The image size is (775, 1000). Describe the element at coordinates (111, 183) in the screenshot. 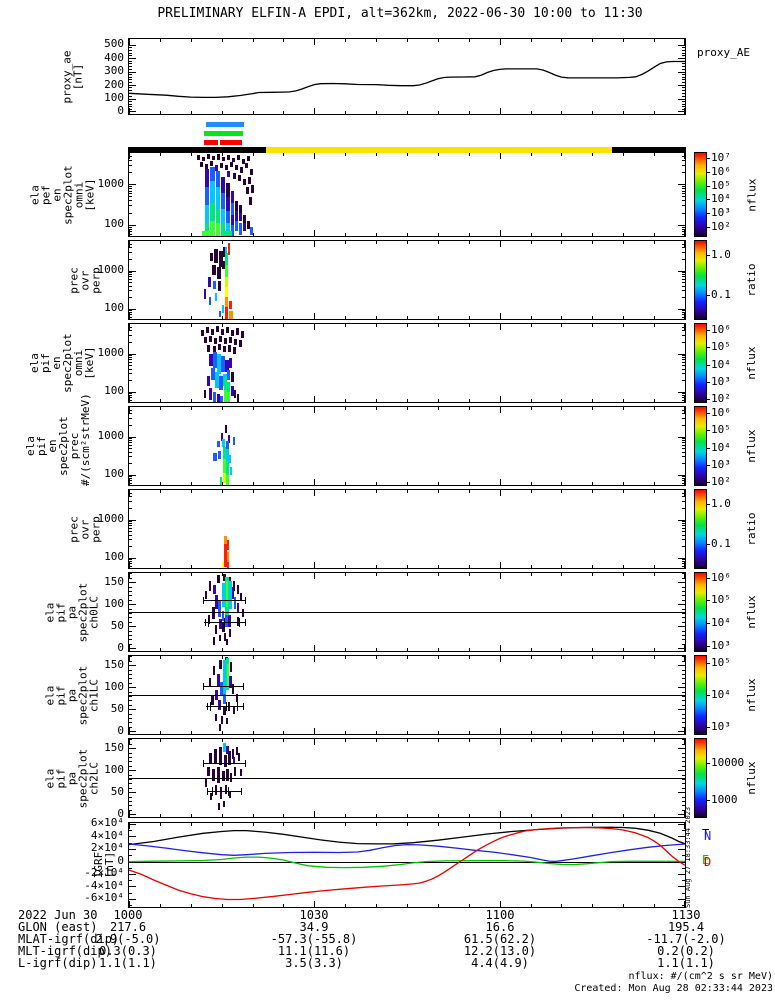

I see `ytick-label-p2: 1000` at that location.